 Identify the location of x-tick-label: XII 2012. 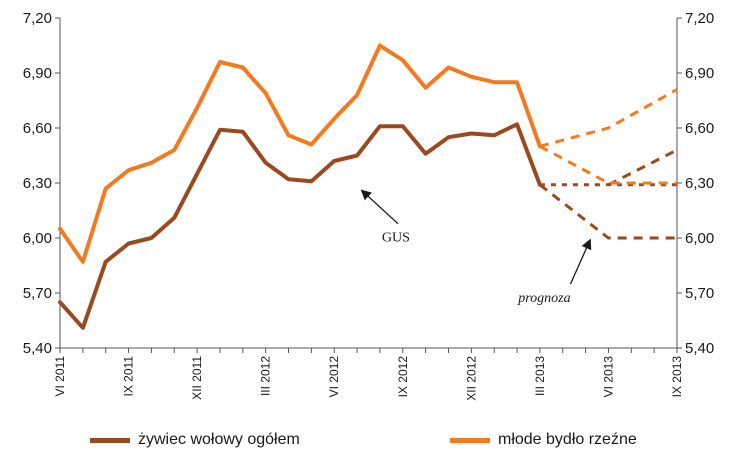
(471, 378).